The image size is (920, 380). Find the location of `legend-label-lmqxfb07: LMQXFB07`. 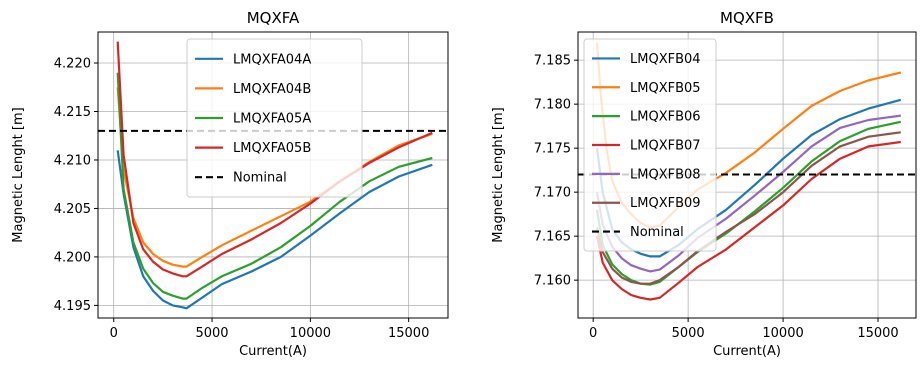

legend-label-lmqxfb07: LMQXFB07 is located at coordinates (665, 146).